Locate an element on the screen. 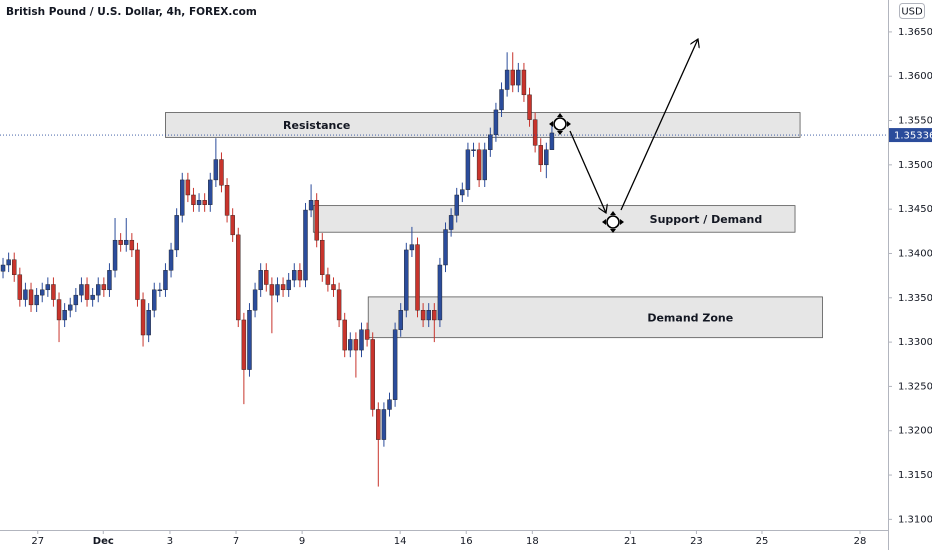  y-tick-label: 1.36000 is located at coordinates (915, 76).